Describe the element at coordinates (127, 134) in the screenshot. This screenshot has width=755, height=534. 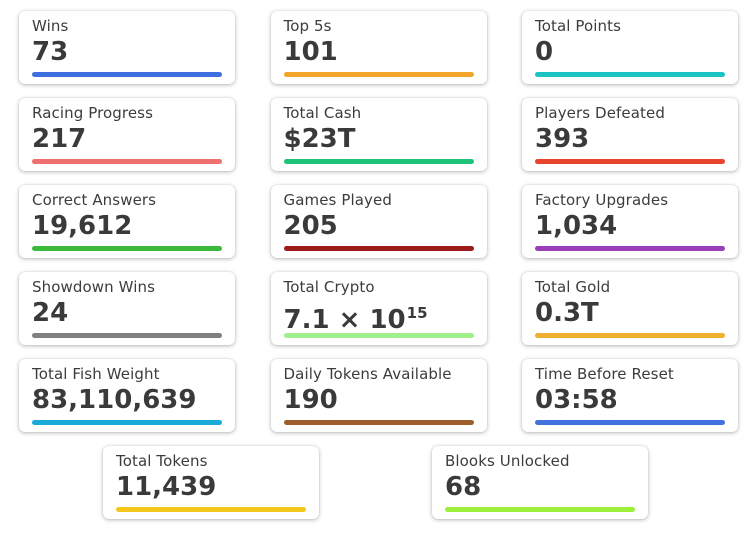
I see `stat-card-racing-progress: Racing Progress 217` at that location.